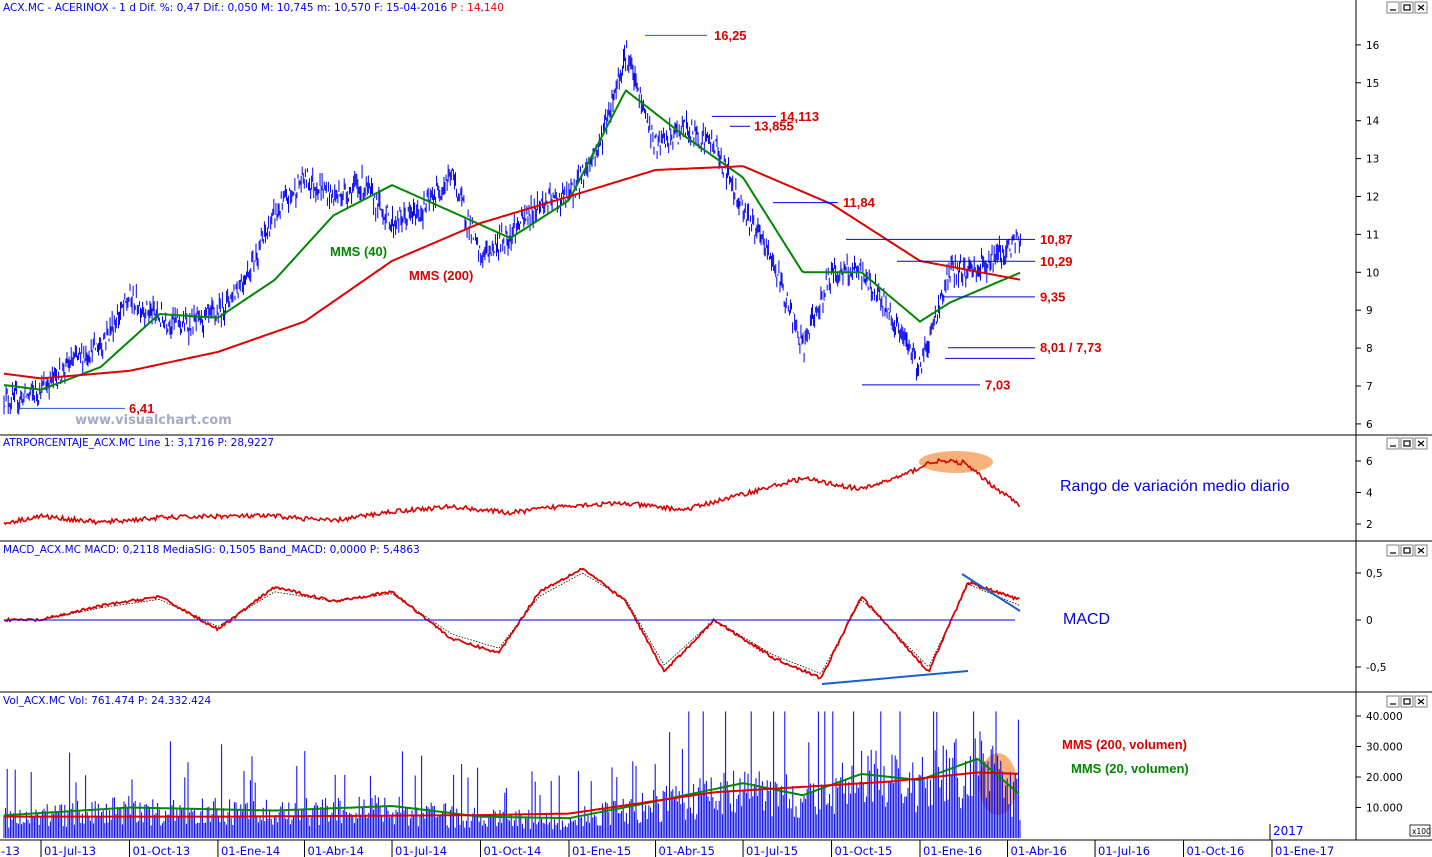  I want to click on scale-box: x100, so click(1420, 830).